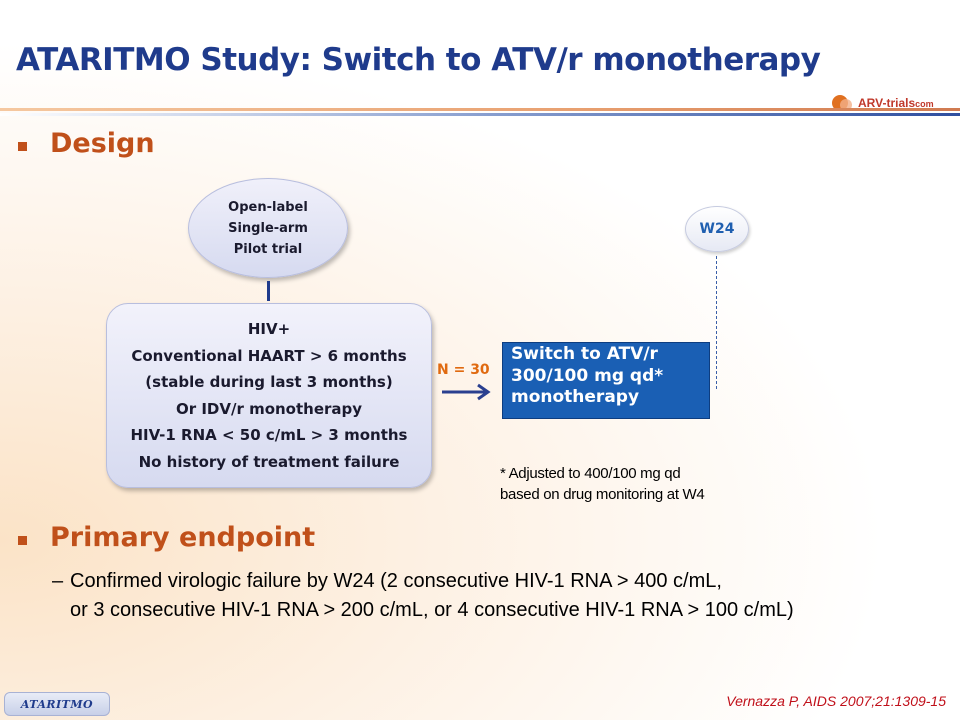 This screenshot has height=720, width=960. I want to click on design-line: Open-label, so click(268, 207).